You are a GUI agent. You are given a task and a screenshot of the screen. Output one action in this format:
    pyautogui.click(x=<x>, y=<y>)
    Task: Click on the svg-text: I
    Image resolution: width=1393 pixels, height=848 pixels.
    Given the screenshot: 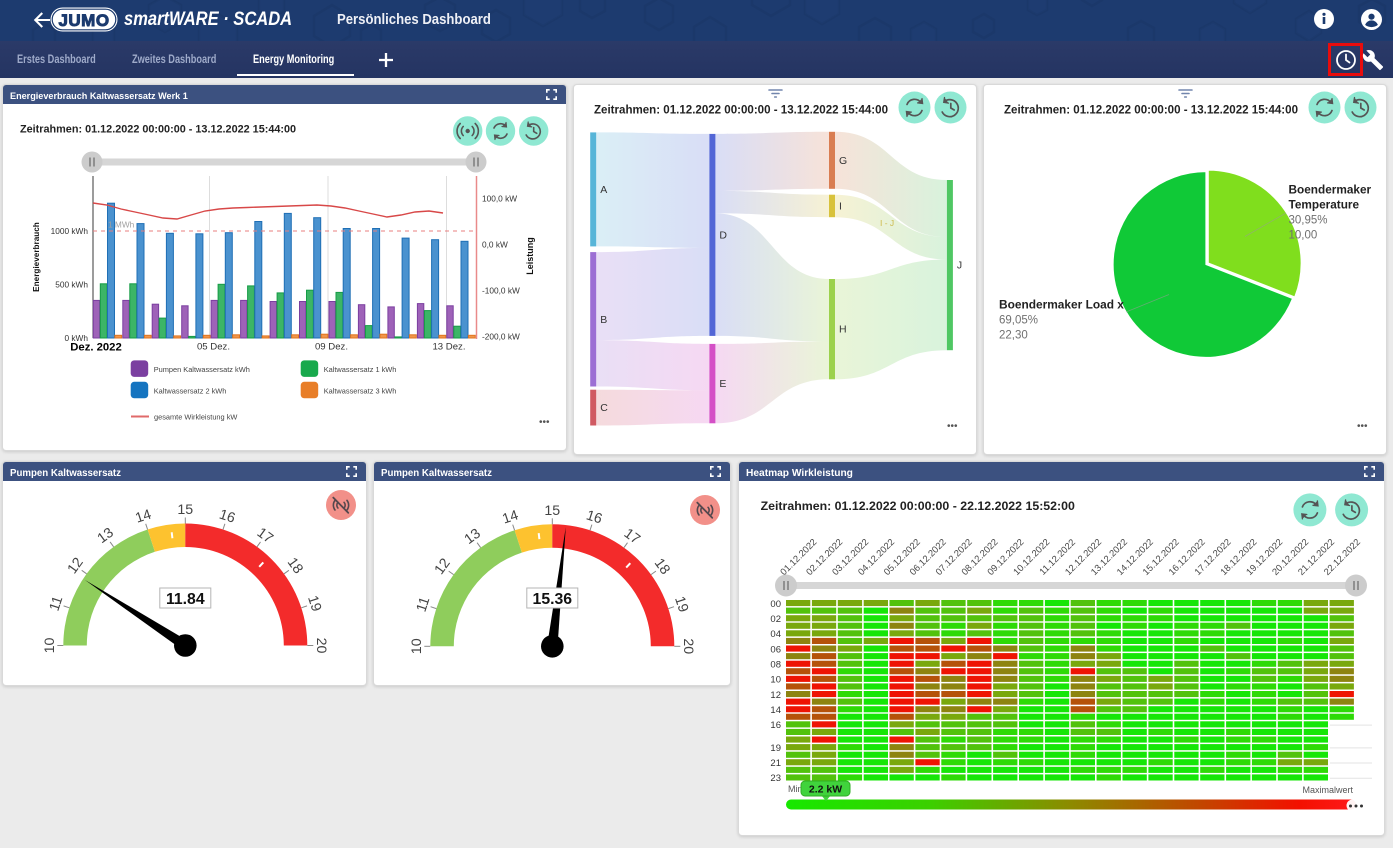 What is the action you would take?
    pyautogui.click(x=840, y=206)
    